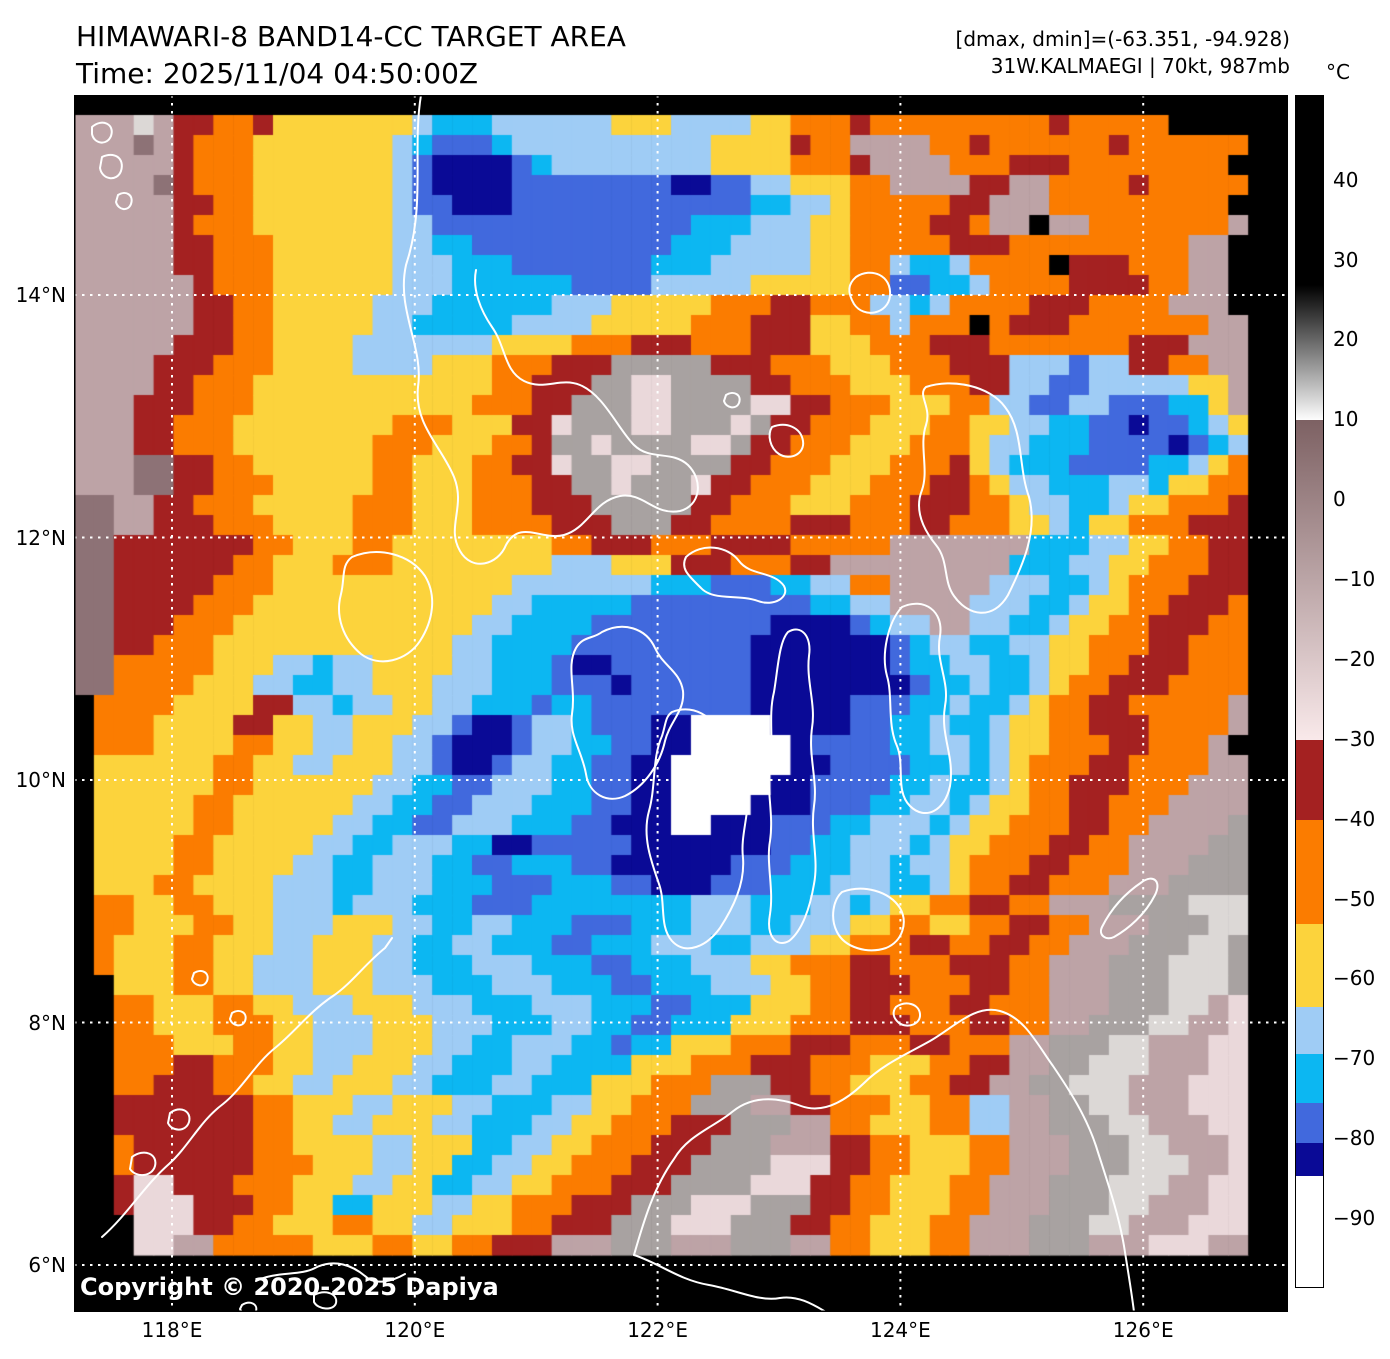  What do you see at coordinates (247, 1087) in the screenshot?
I see `coastline-palawan-island` at bounding box center [247, 1087].